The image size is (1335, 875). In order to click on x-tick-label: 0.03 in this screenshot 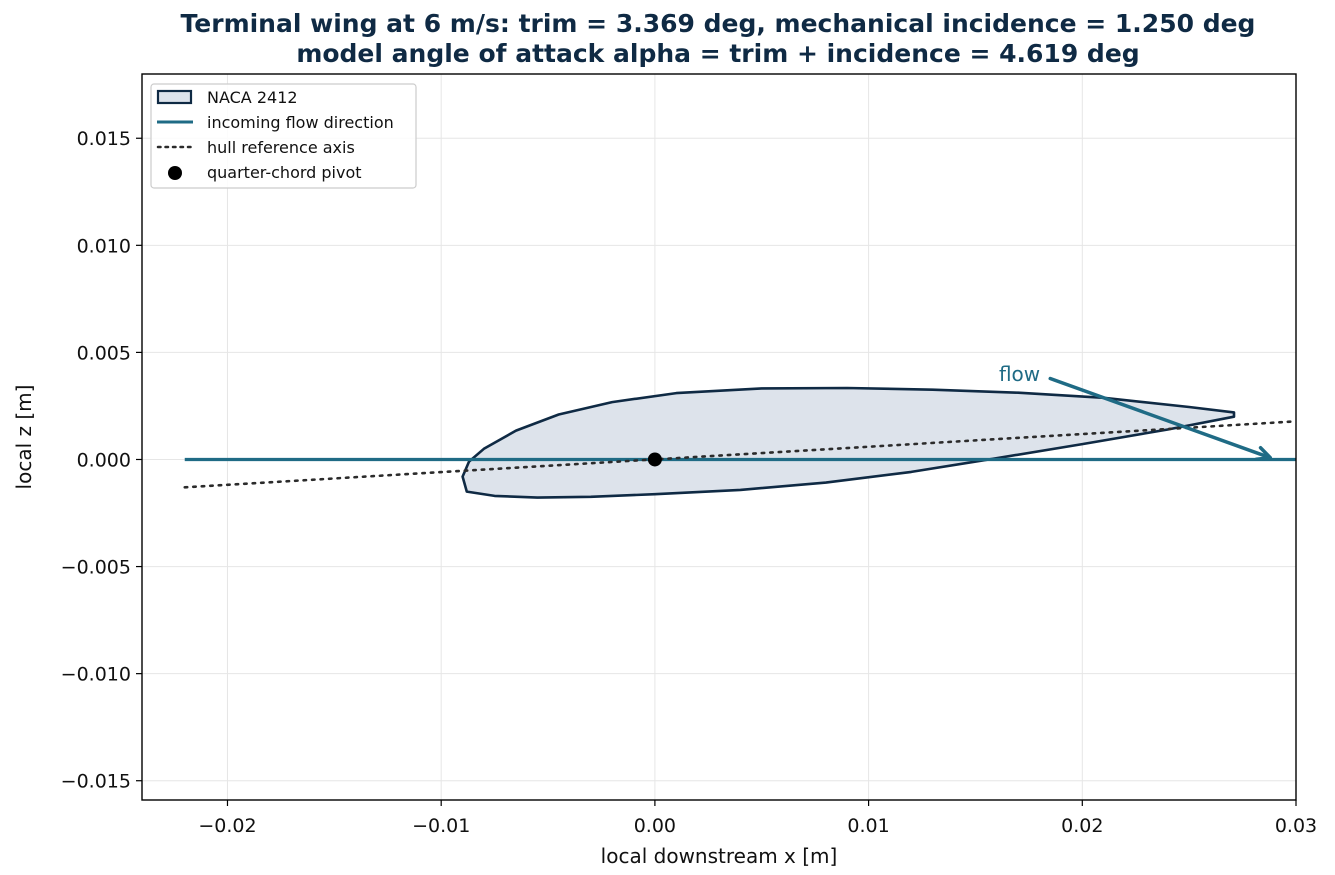, I will do `click(1296, 826)`.